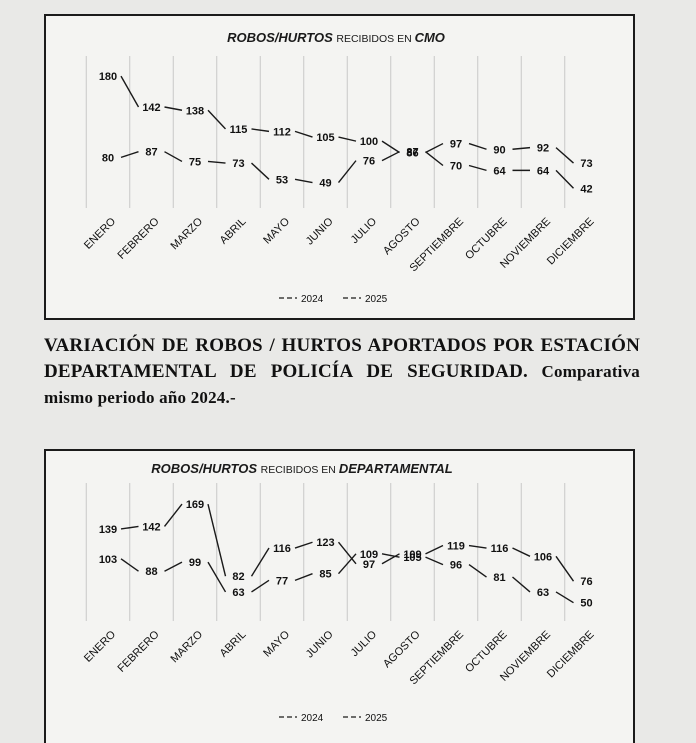  What do you see at coordinates (412, 154) in the screenshot?
I see `data-label-2024: 86` at bounding box center [412, 154].